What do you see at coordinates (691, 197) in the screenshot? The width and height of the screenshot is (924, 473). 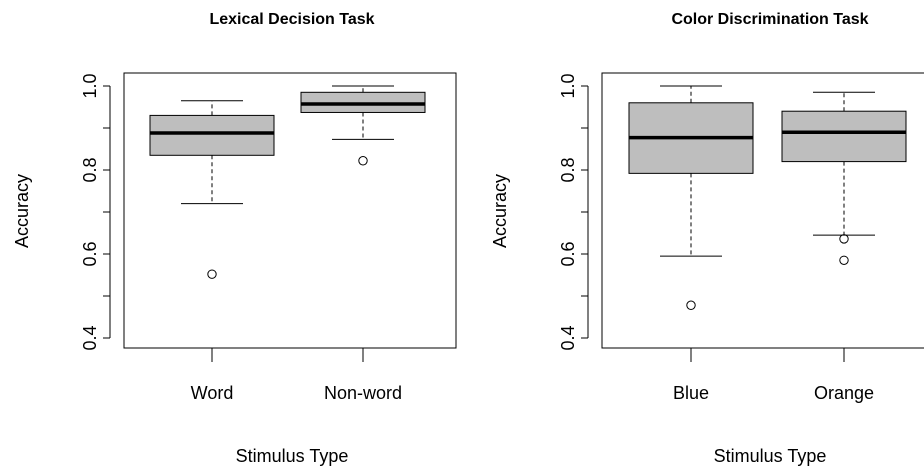 I see `box-blue` at bounding box center [691, 197].